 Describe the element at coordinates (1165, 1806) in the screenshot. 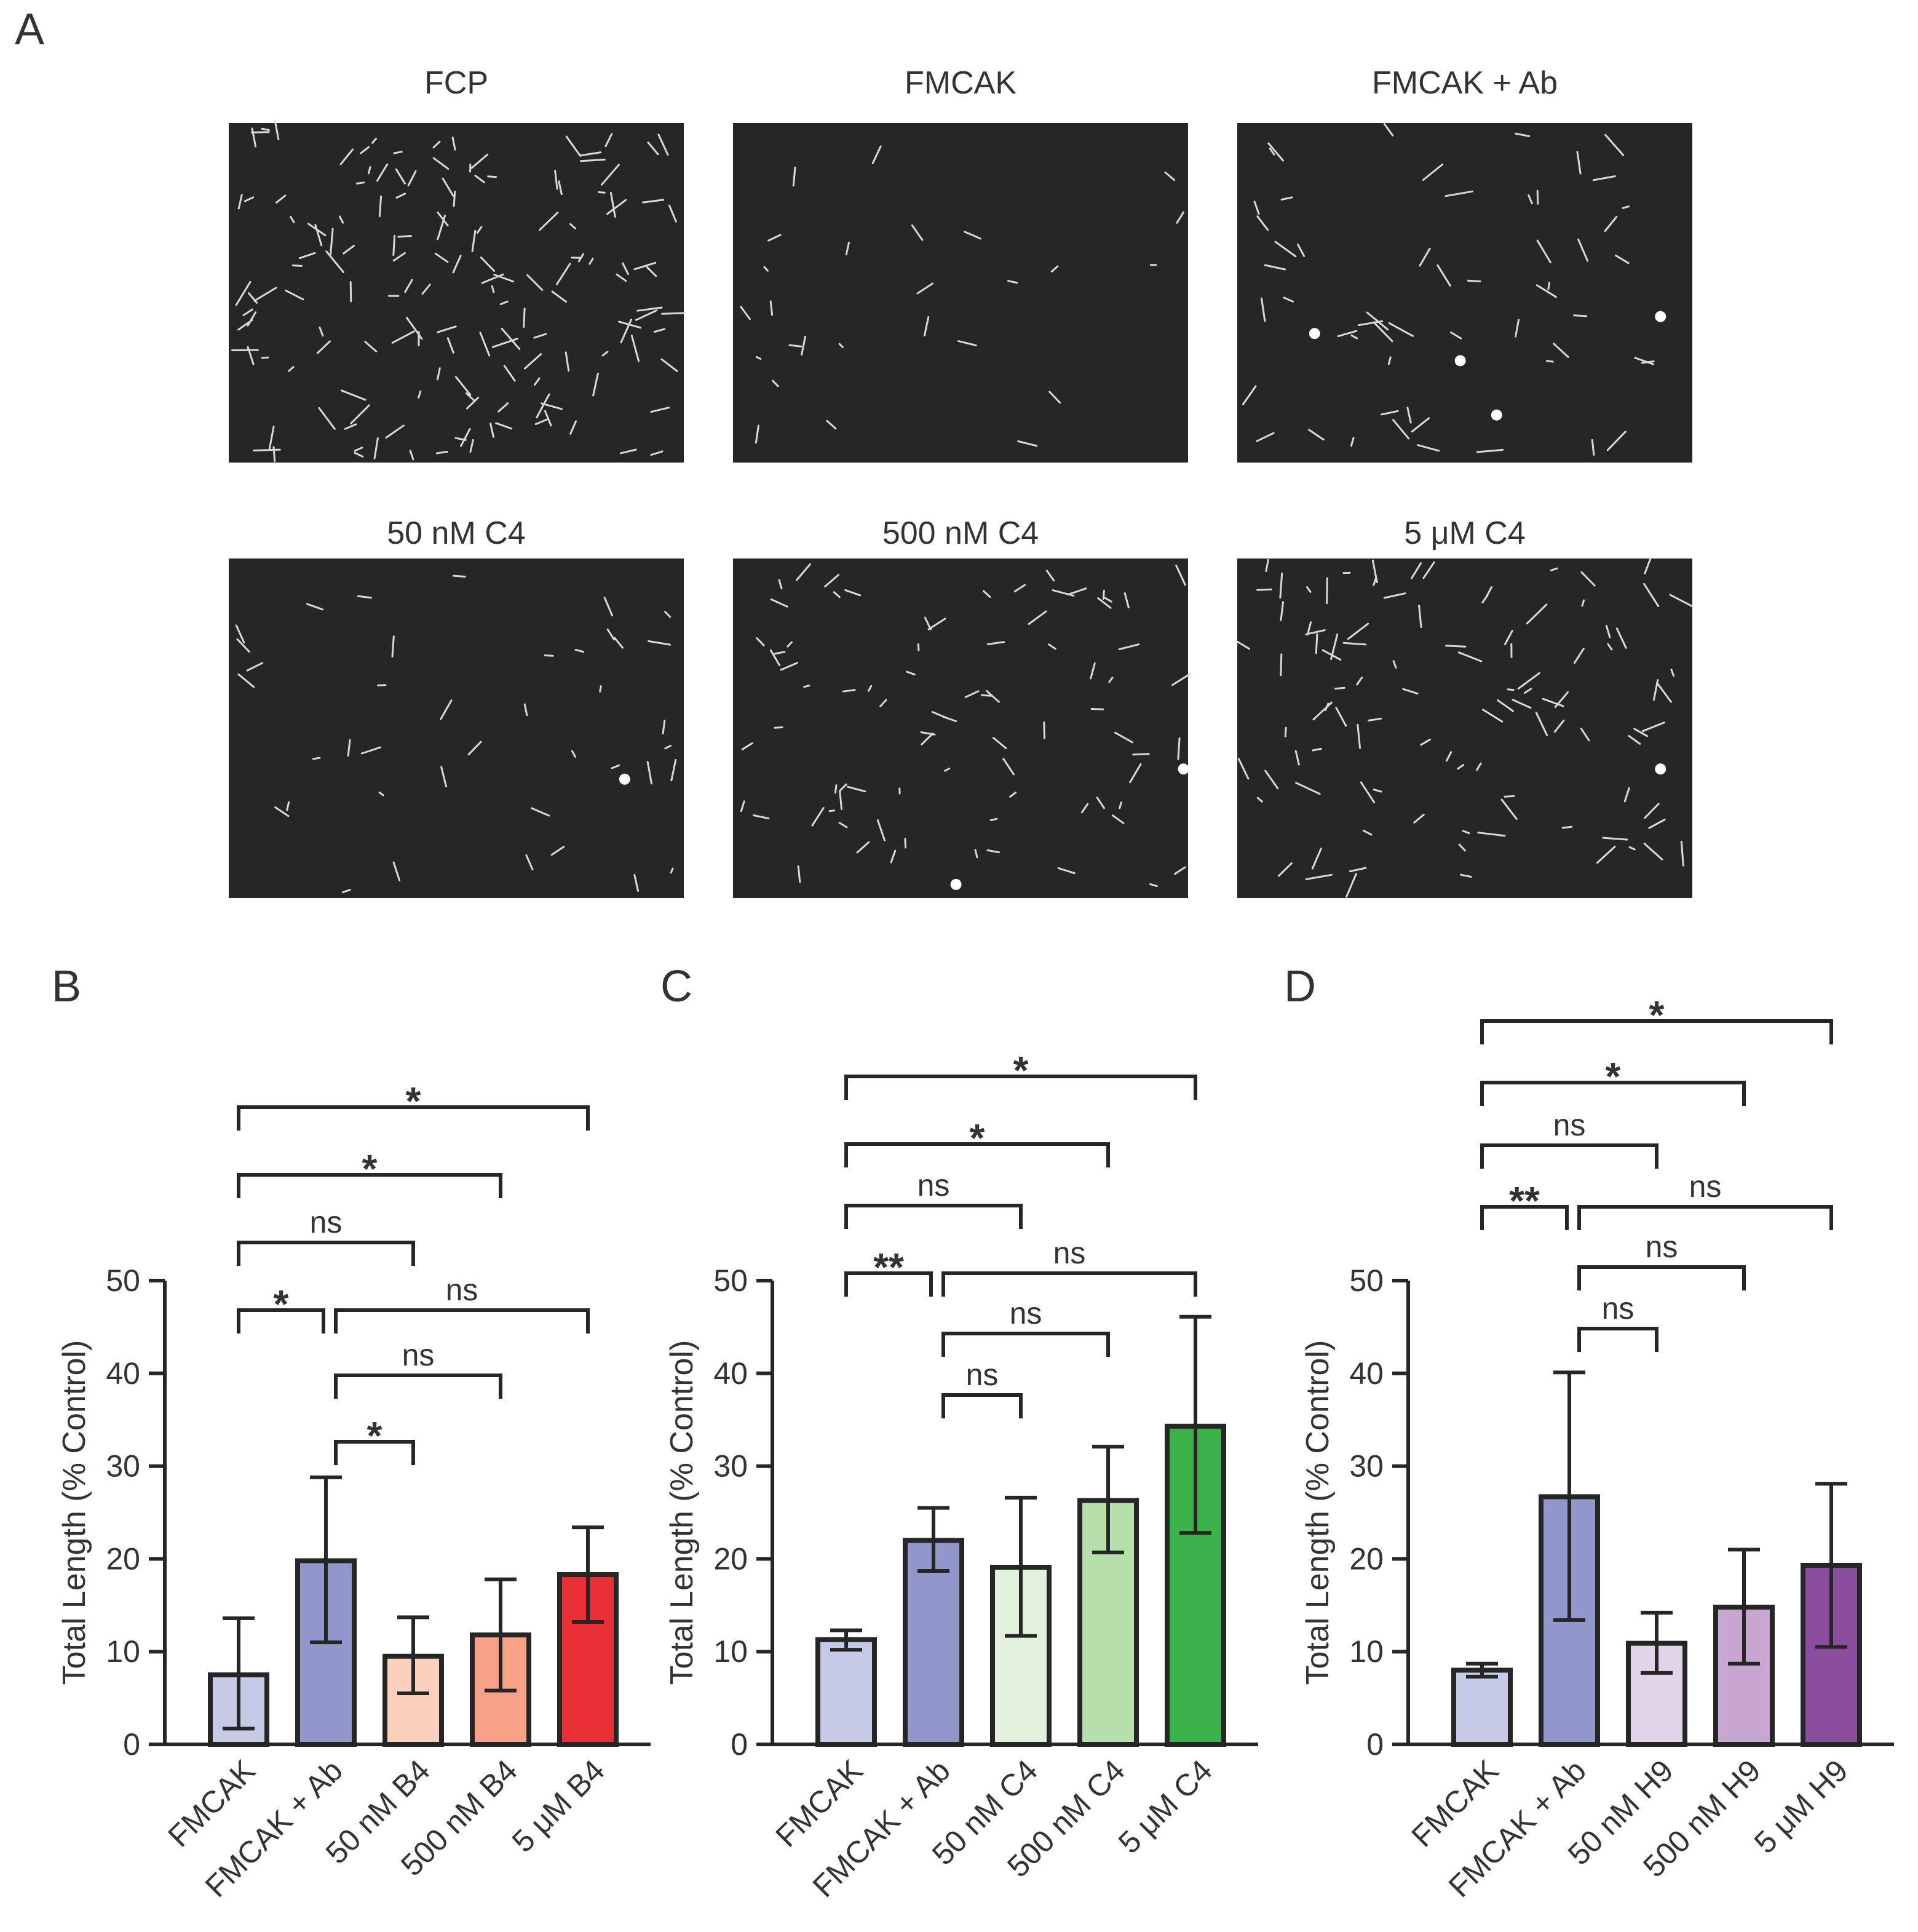

I see `x-category-label: 5 μM C4` at that location.